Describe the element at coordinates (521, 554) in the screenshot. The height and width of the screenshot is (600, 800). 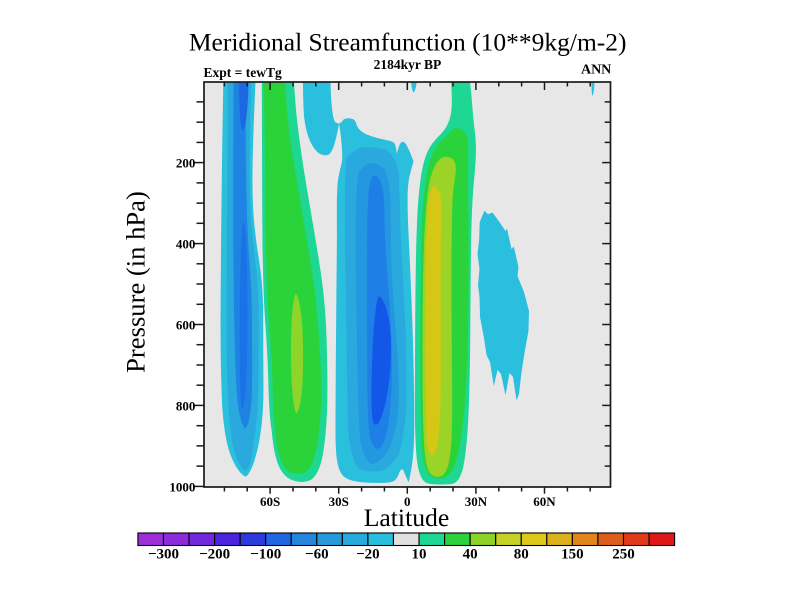
I see `svg-text: 80` at that location.